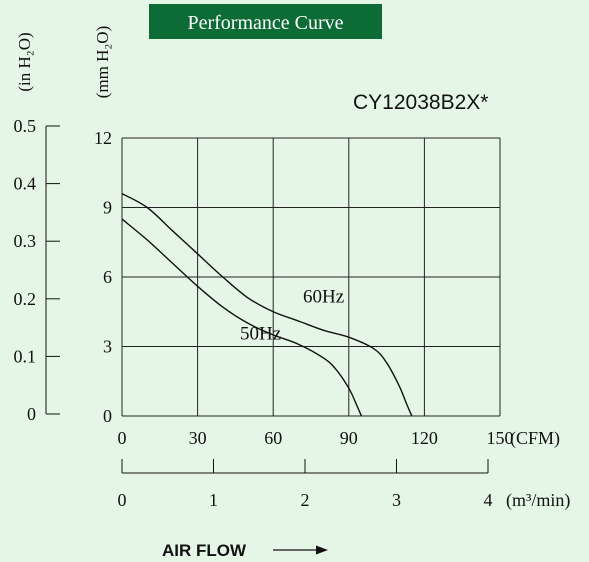 This screenshot has width=589, height=562. Describe the element at coordinates (300, 550) in the screenshot. I see `arrow-right-icon` at that location.